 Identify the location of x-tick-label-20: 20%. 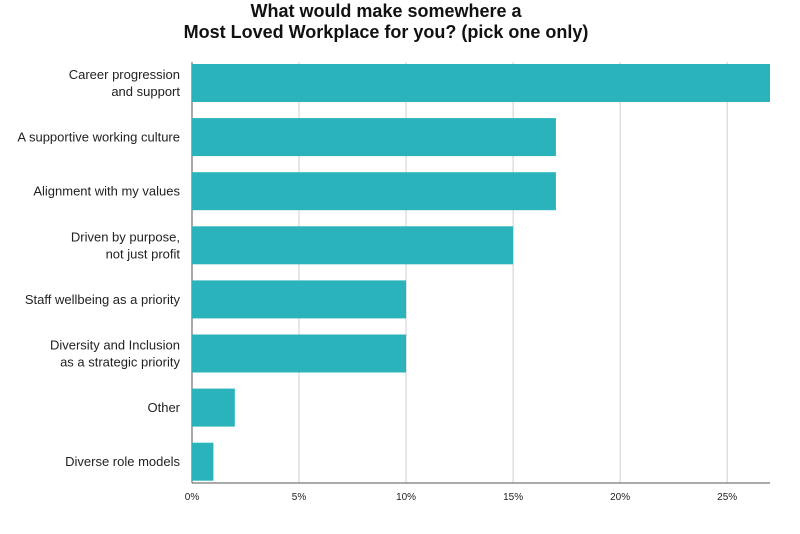
(620, 497).